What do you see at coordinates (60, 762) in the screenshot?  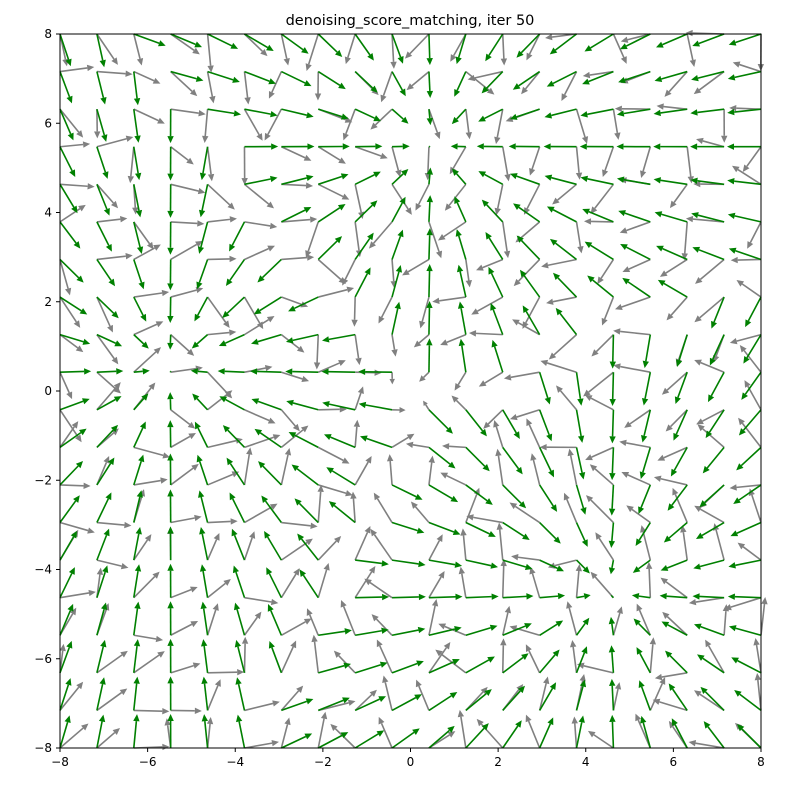 I see `x-tick-label: −8` at bounding box center [60, 762].